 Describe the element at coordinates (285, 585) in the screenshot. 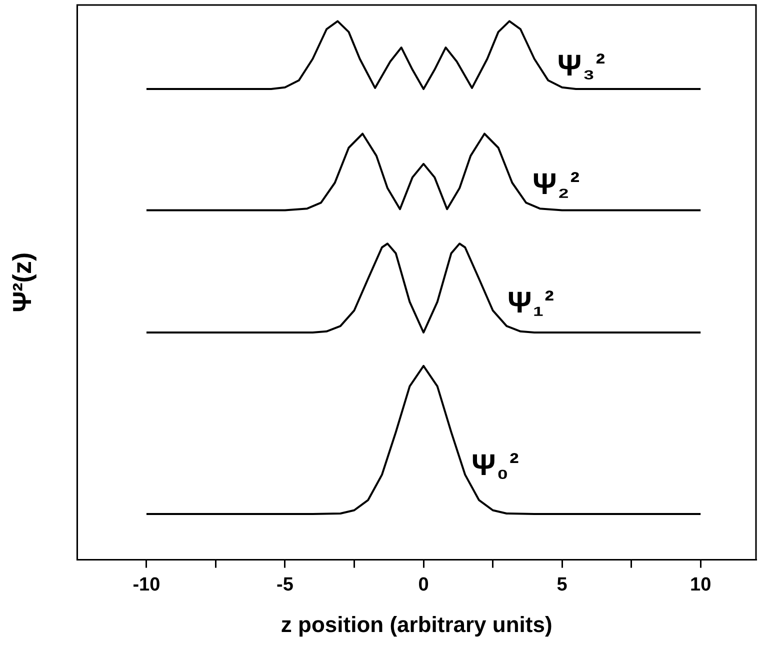

I see `x-tick-label: -5` at that location.